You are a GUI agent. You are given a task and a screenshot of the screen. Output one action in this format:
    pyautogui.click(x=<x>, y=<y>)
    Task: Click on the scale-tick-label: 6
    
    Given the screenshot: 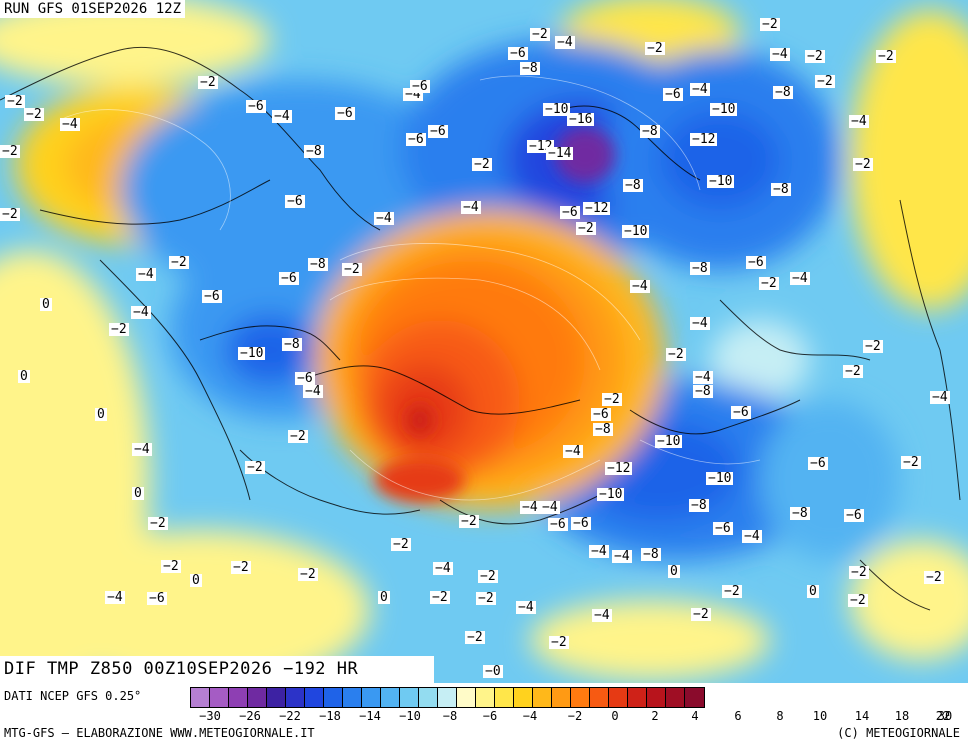 What is the action you would take?
    pyautogui.click(x=738, y=716)
    